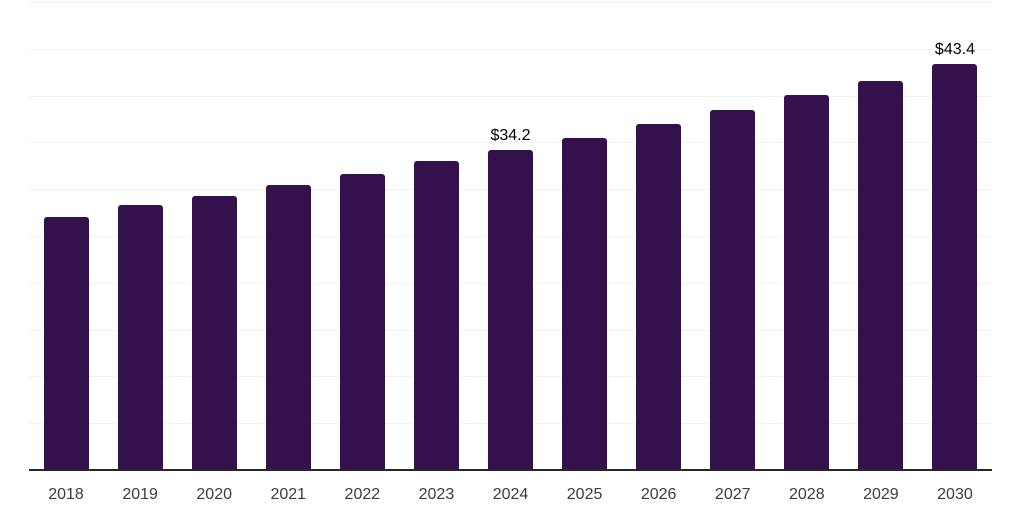  I want to click on x-tick-2025: 2025, so click(584, 494).